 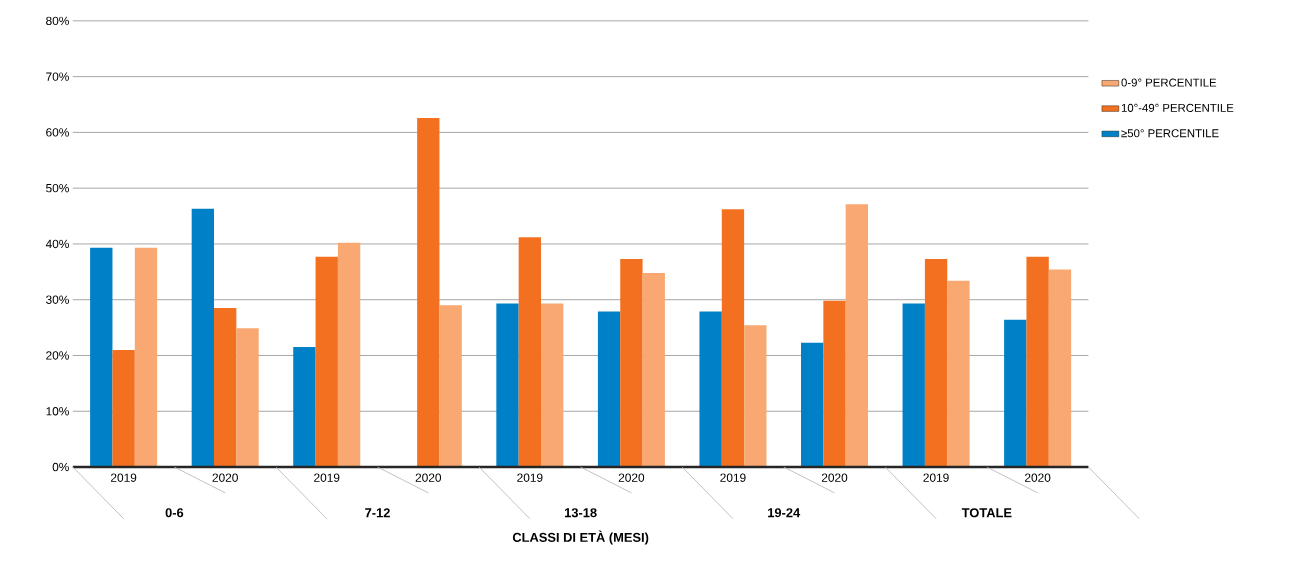 I want to click on y-tick-label: 20%, so click(x=57, y=355).